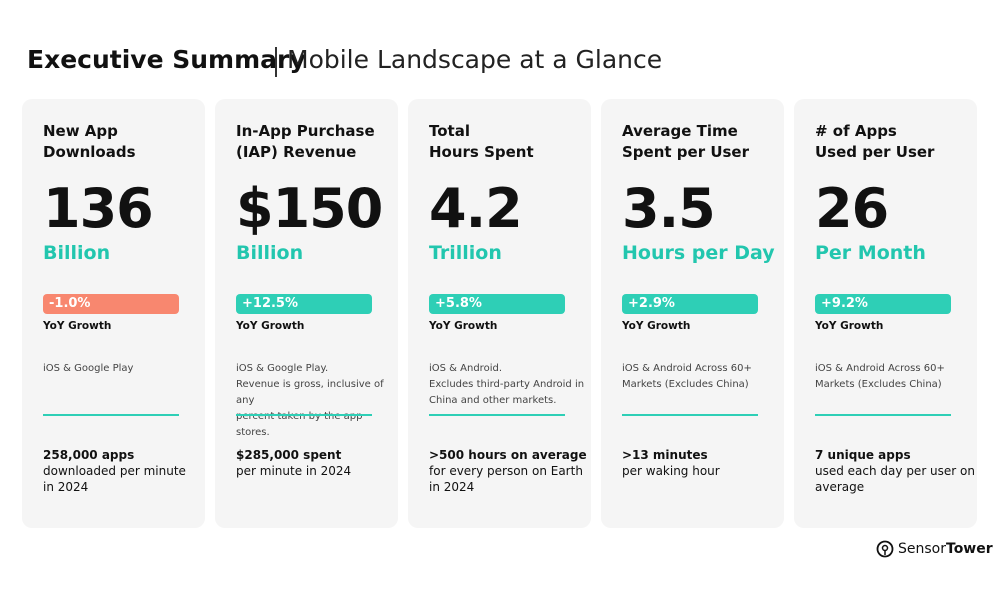 Image resolution: width=1000 pixels, height=600 pixels. I want to click on brand-logo, so click(885, 549).